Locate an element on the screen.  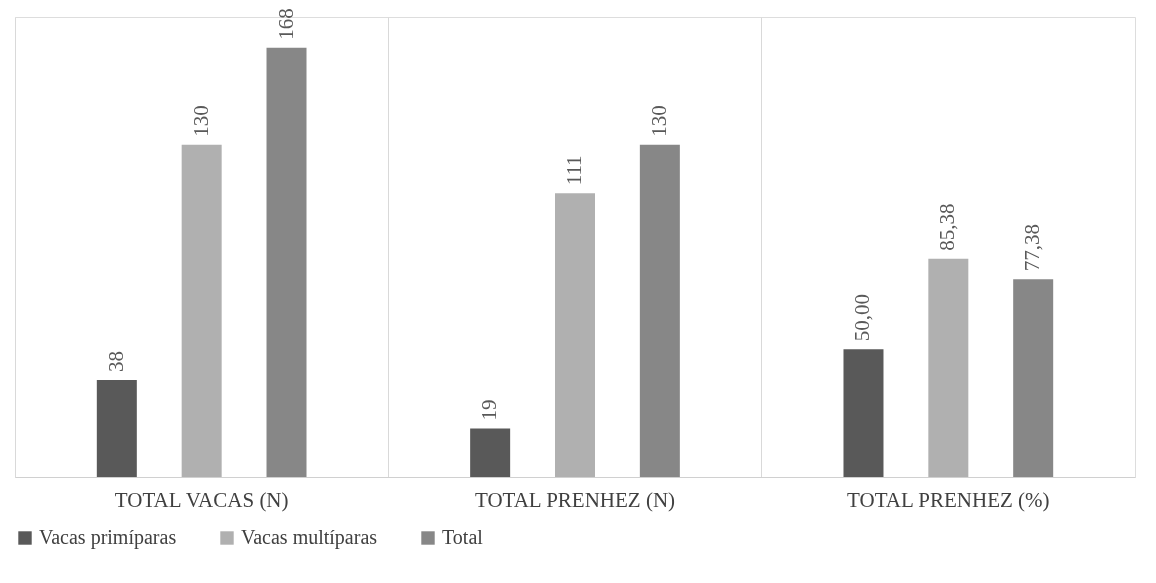
legend-label: Total is located at coordinates (463, 537).